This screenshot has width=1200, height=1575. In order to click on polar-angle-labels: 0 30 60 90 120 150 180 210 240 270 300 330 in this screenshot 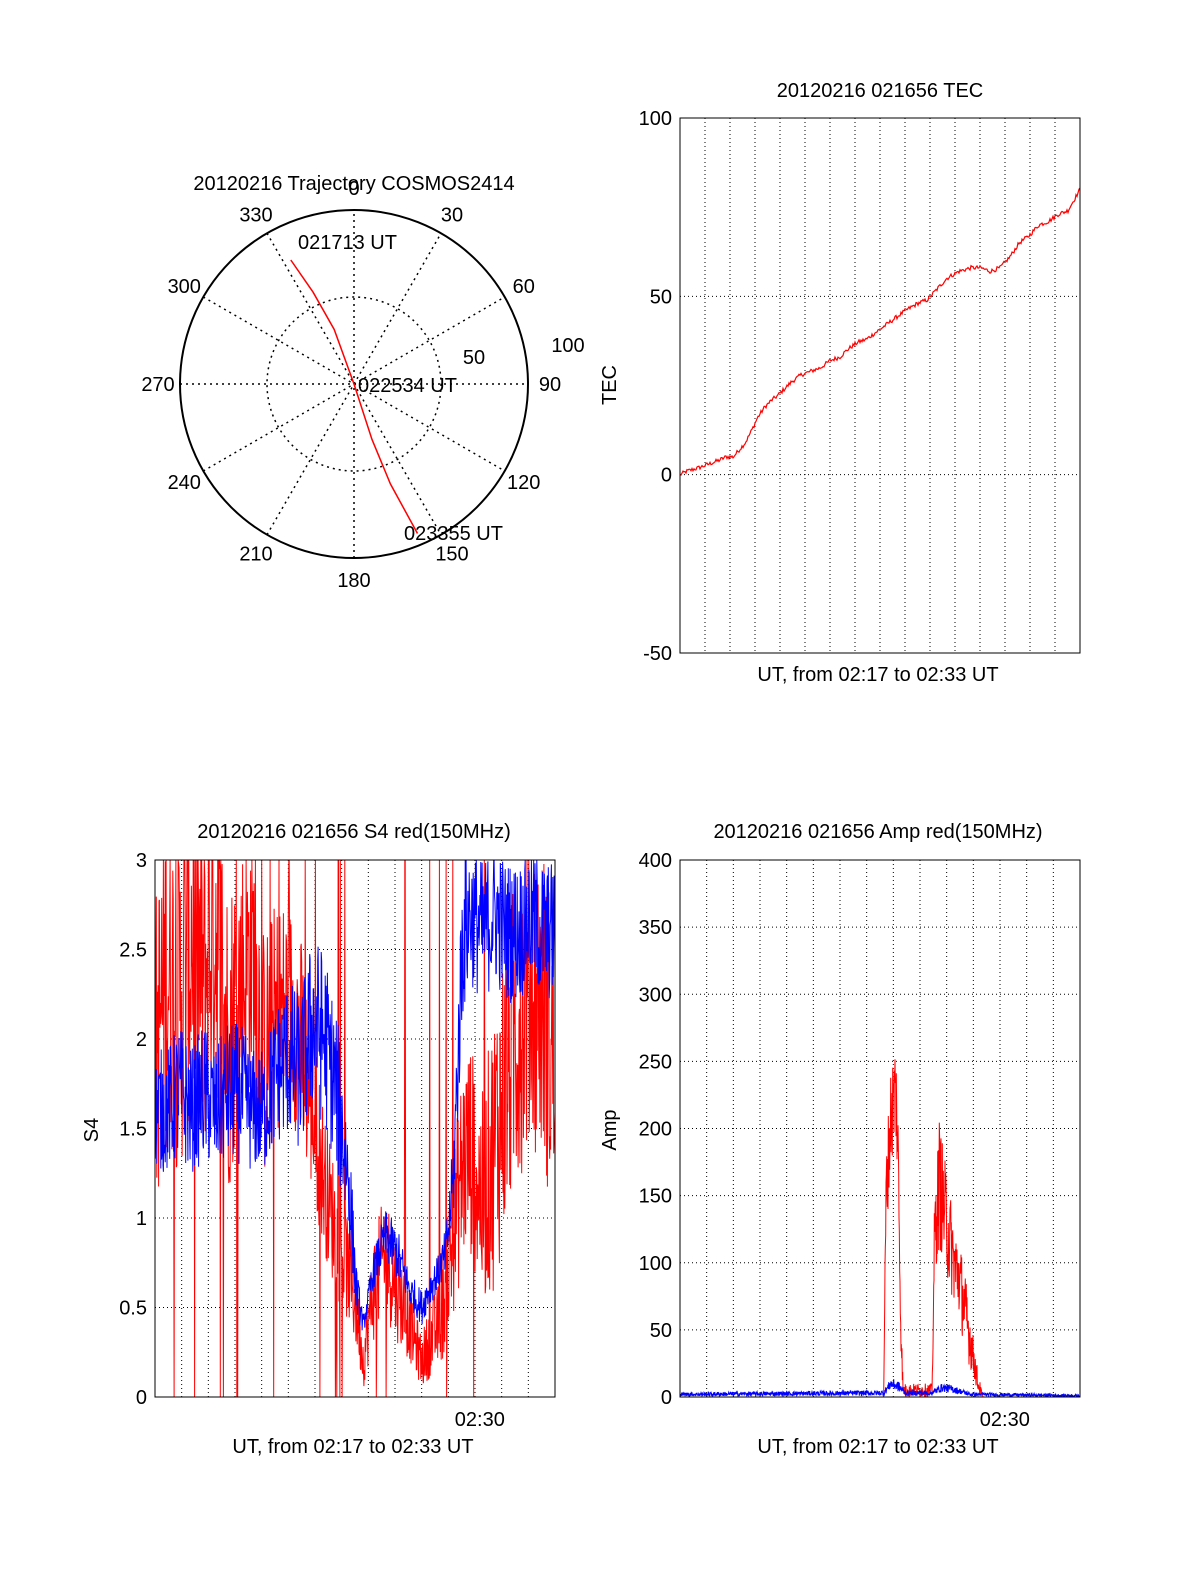, I will do `click(351, 385)`.